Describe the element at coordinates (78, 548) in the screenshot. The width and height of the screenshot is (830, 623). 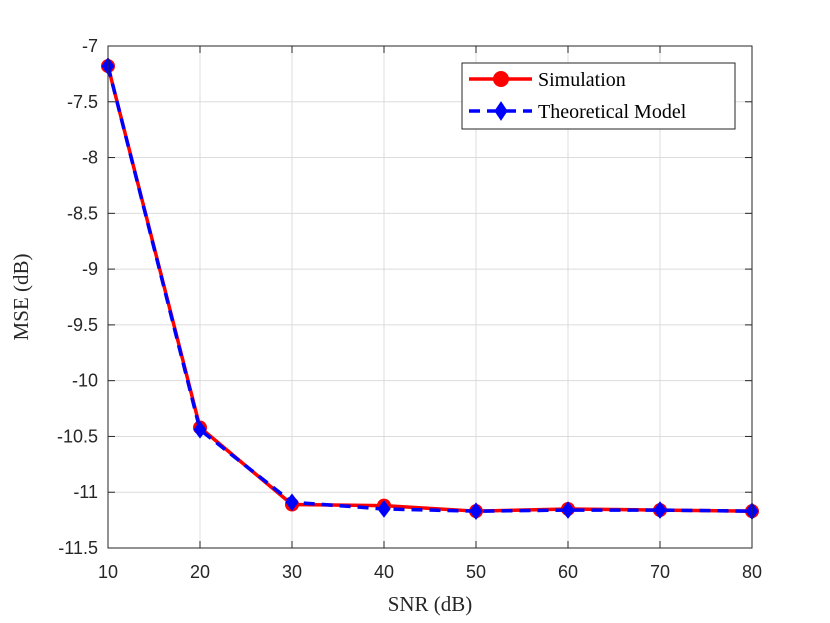
I see `y-tick-label: -11.5` at that location.